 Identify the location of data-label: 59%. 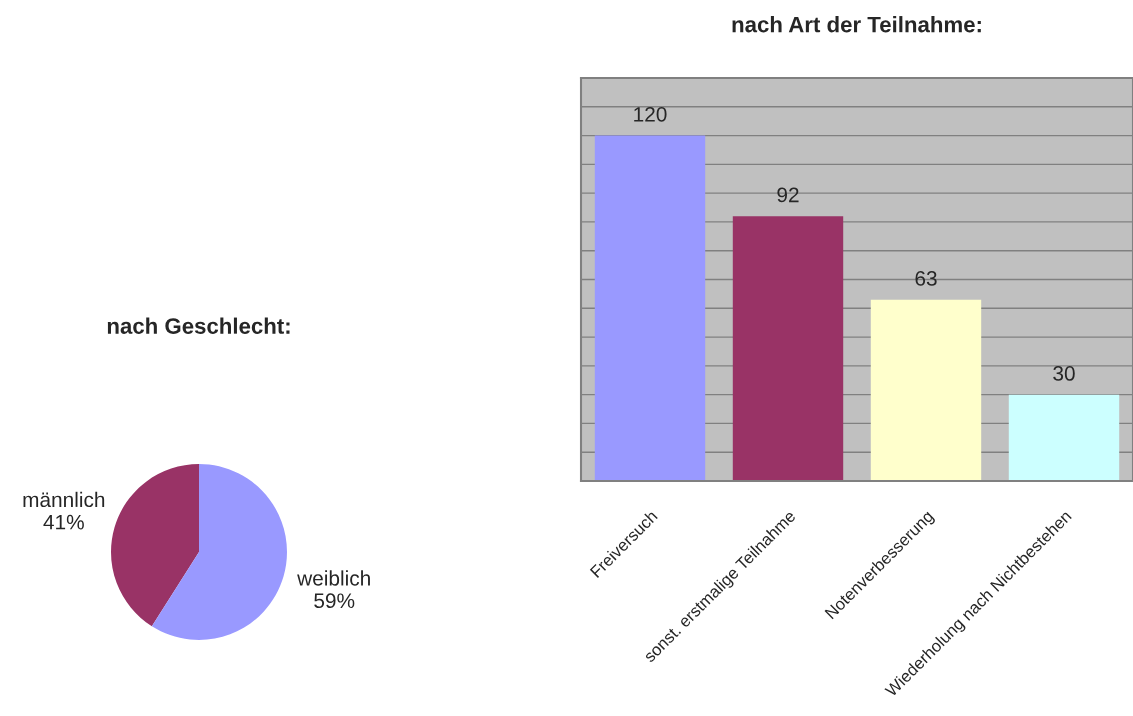
(334, 601).